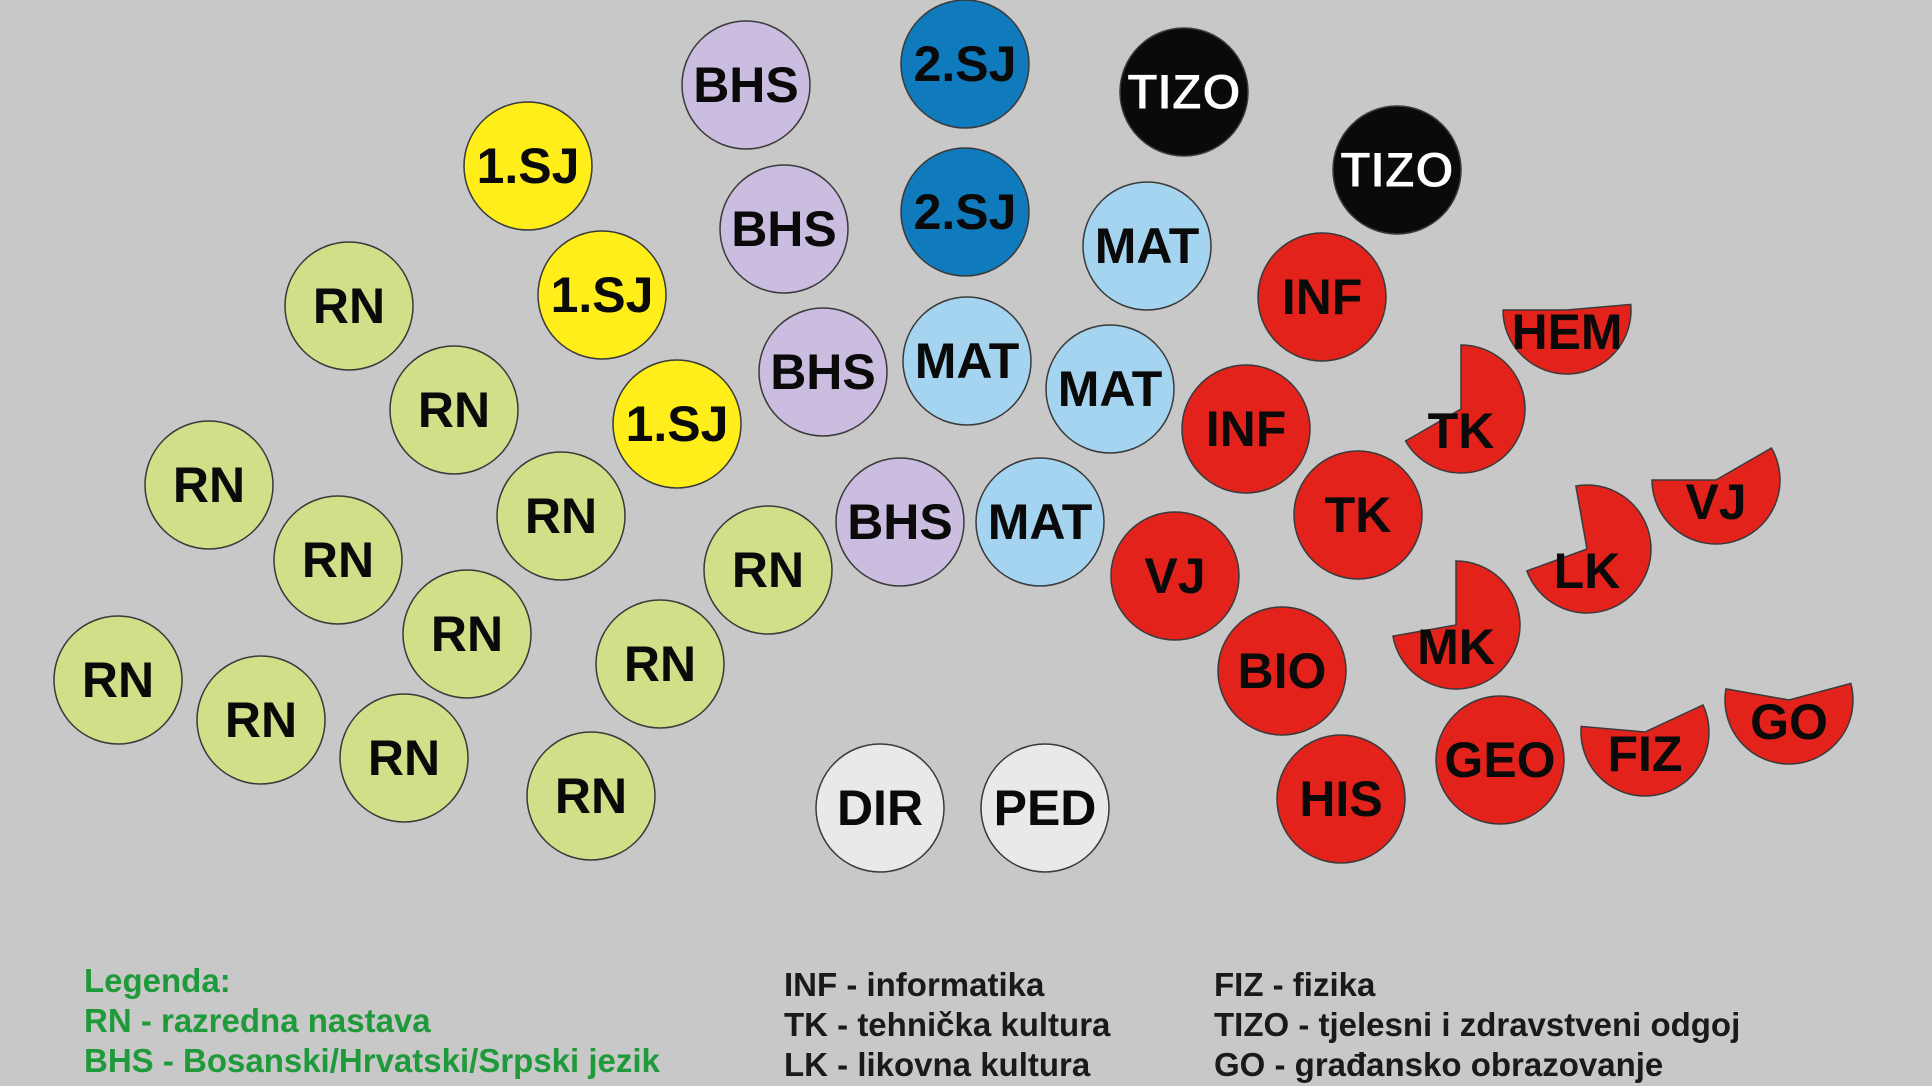 The height and width of the screenshot is (1086, 1932). I want to click on subject-disc-geo-1: GEO, so click(1500, 760).